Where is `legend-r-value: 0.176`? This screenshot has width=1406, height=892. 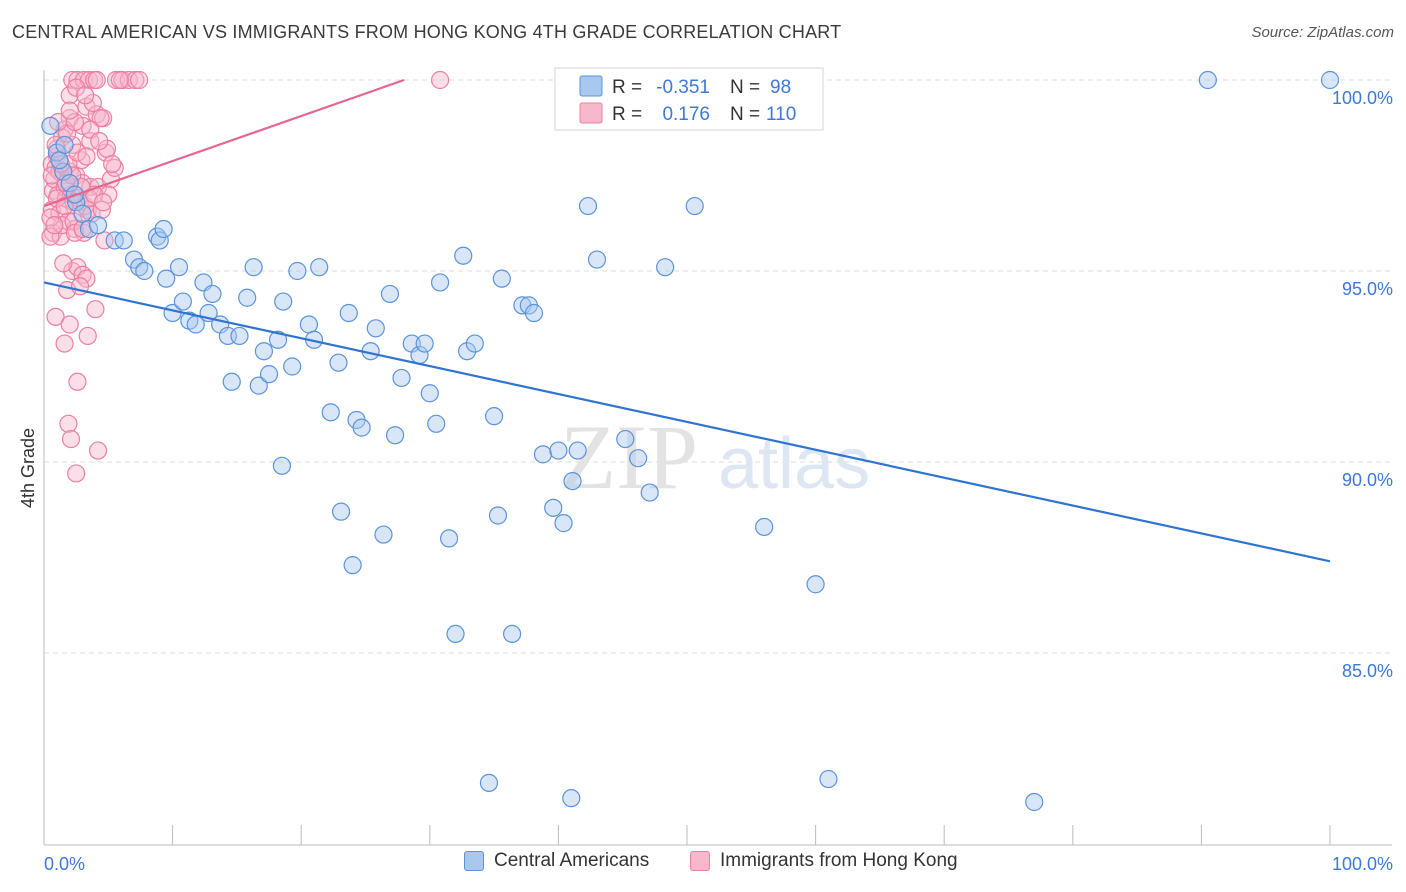 legend-r-value: 0.176 is located at coordinates (686, 114).